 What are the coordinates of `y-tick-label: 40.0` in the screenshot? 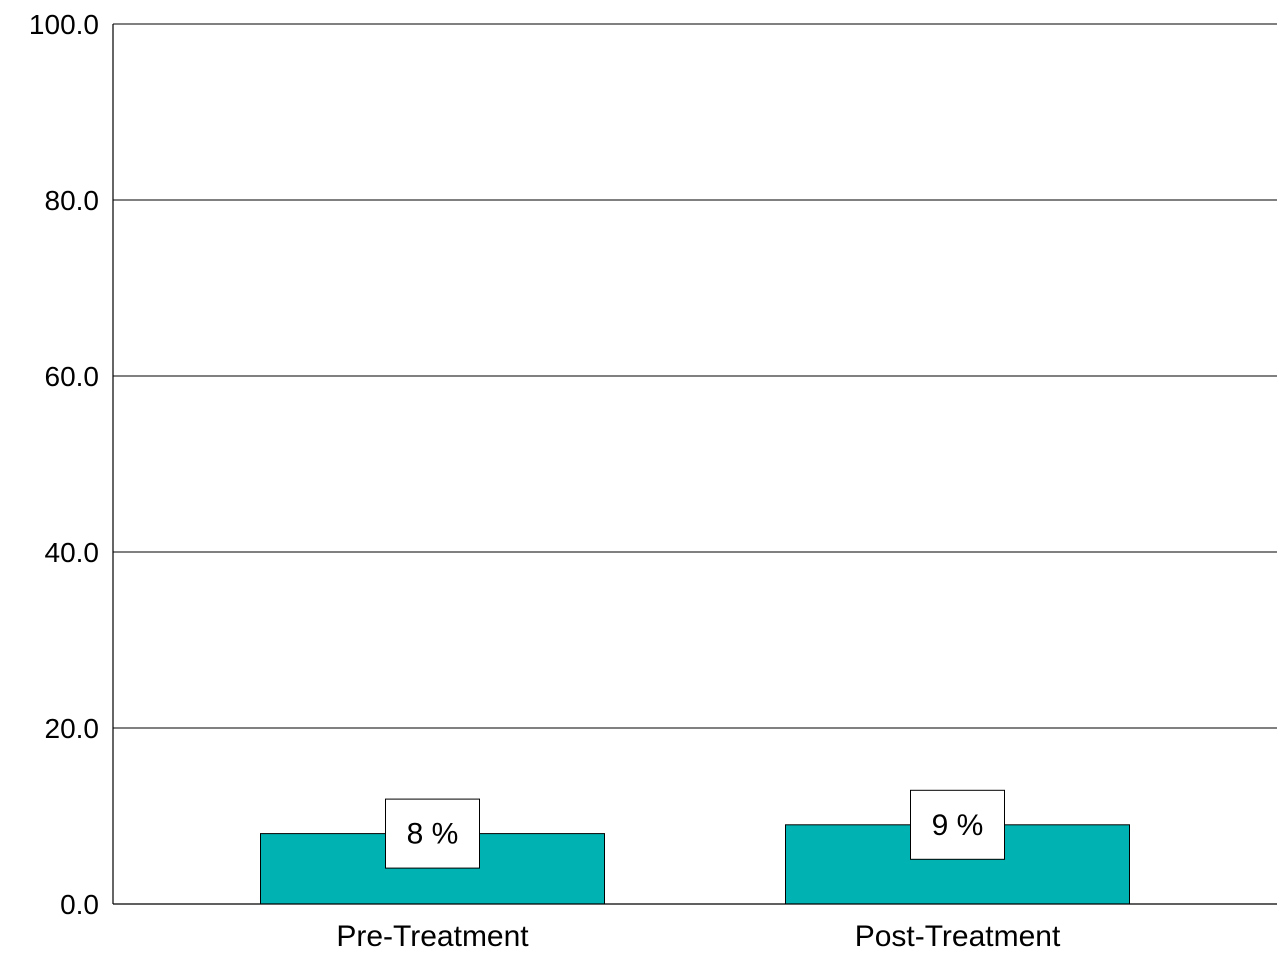 It's located at (72, 552).